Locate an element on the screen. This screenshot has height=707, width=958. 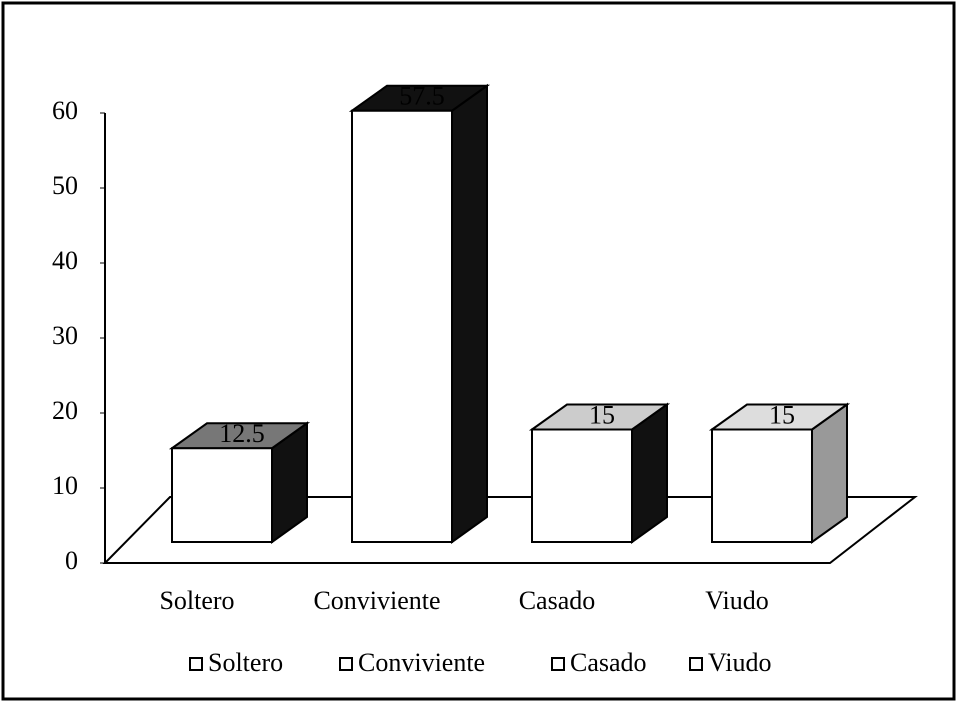
legend-label: Casado is located at coordinates (608, 662).